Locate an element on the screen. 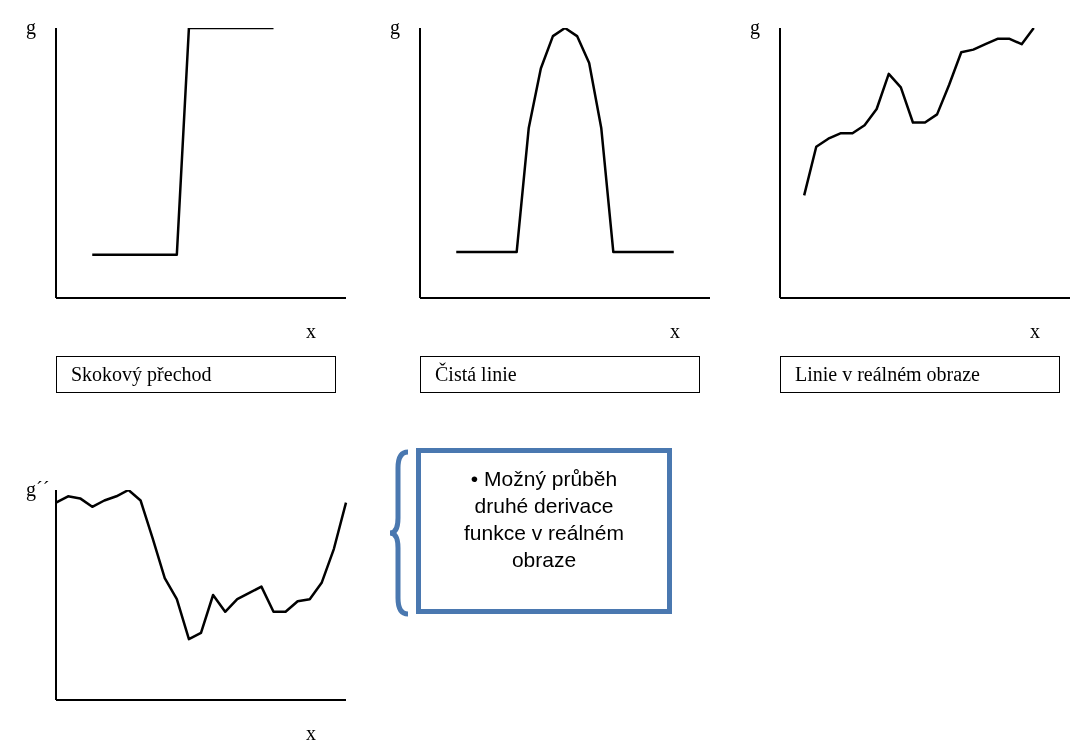 This screenshot has height=752, width=1090. text: • Možný průběh druhé derivace funkce v reálném obraze is located at coordinates (544, 519).